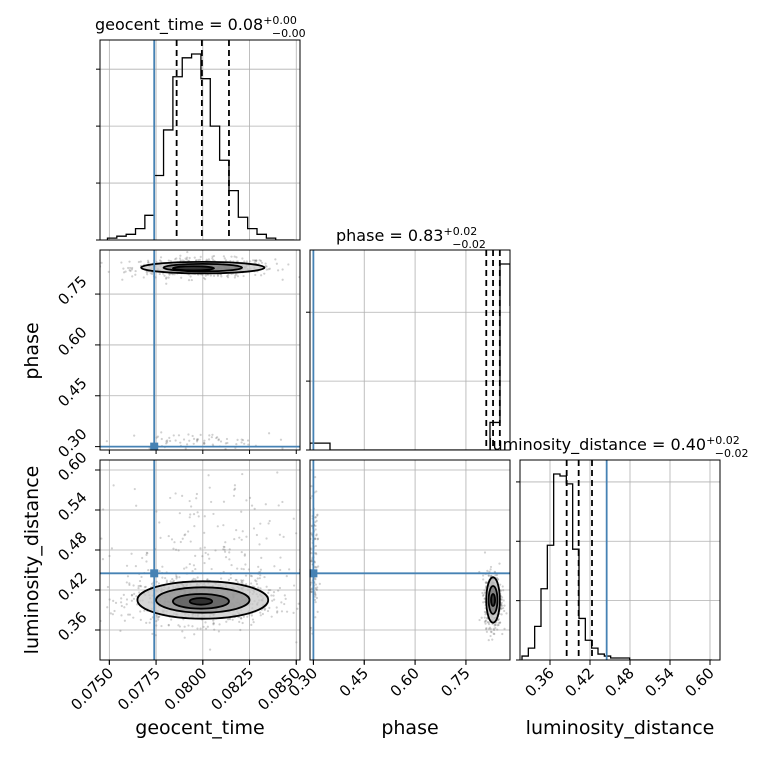 Image resolution: width=760 pixels, height=760 pixels. What do you see at coordinates (200, 146) in the screenshot?
I see `geocent-time-histogram-steps` at bounding box center [200, 146].